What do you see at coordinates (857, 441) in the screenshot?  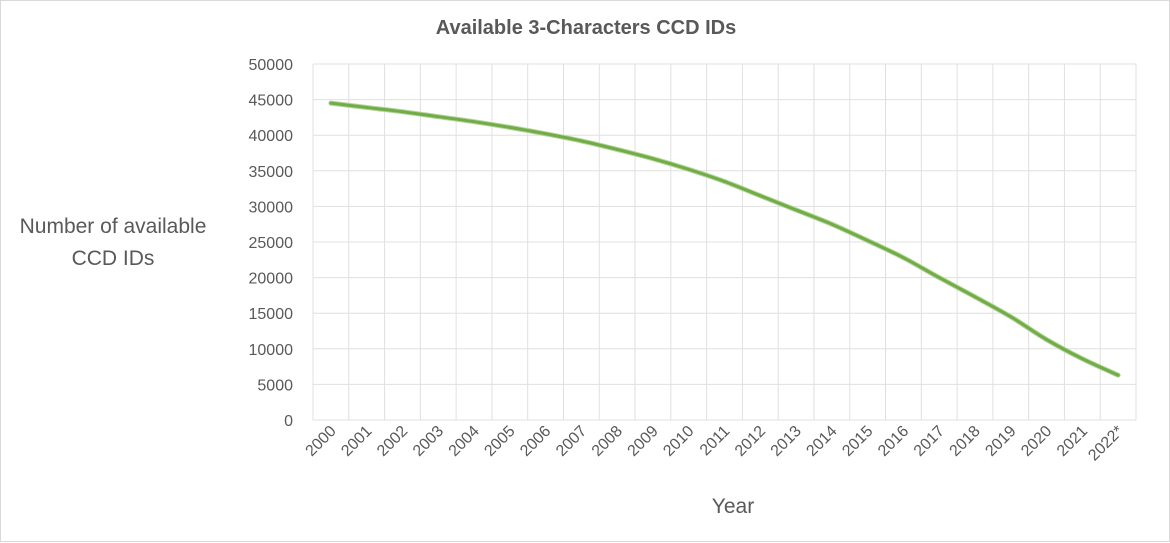 I see `x-tick-label: 2015` at bounding box center [857, 441].